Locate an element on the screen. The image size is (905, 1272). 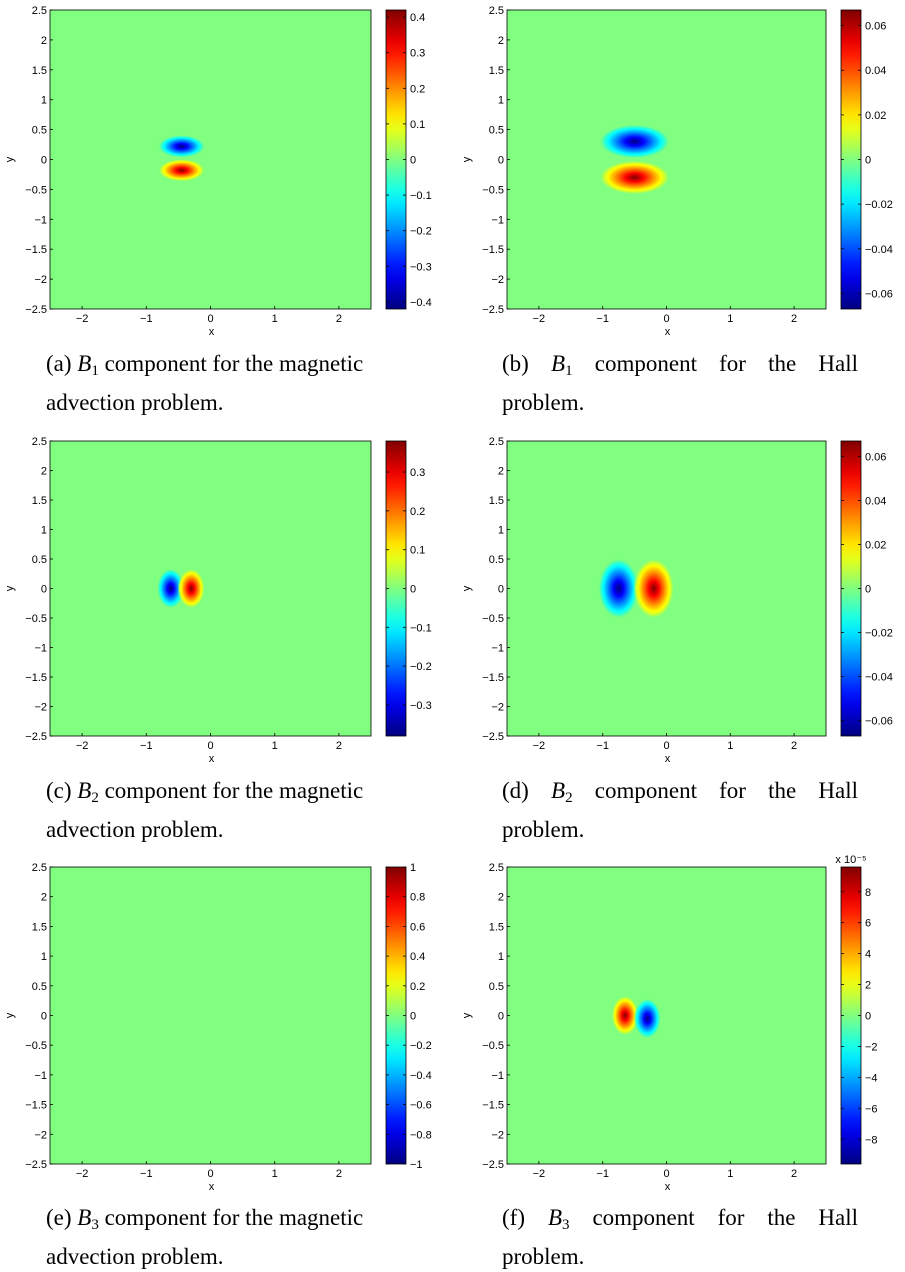
caption-label: (e) is located at coordinates (59, 1217).